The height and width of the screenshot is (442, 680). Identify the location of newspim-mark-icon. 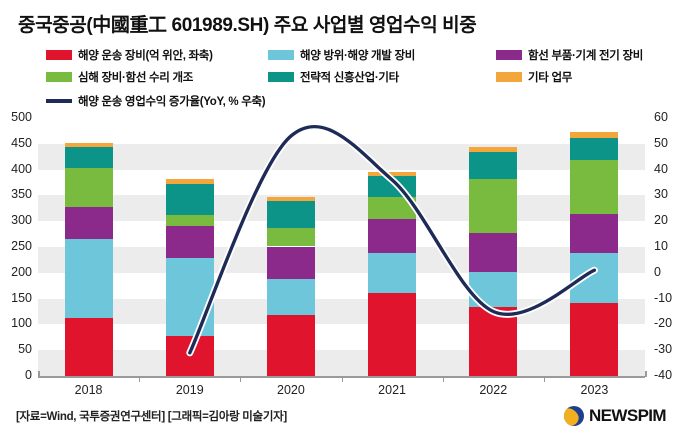
(573, 416).